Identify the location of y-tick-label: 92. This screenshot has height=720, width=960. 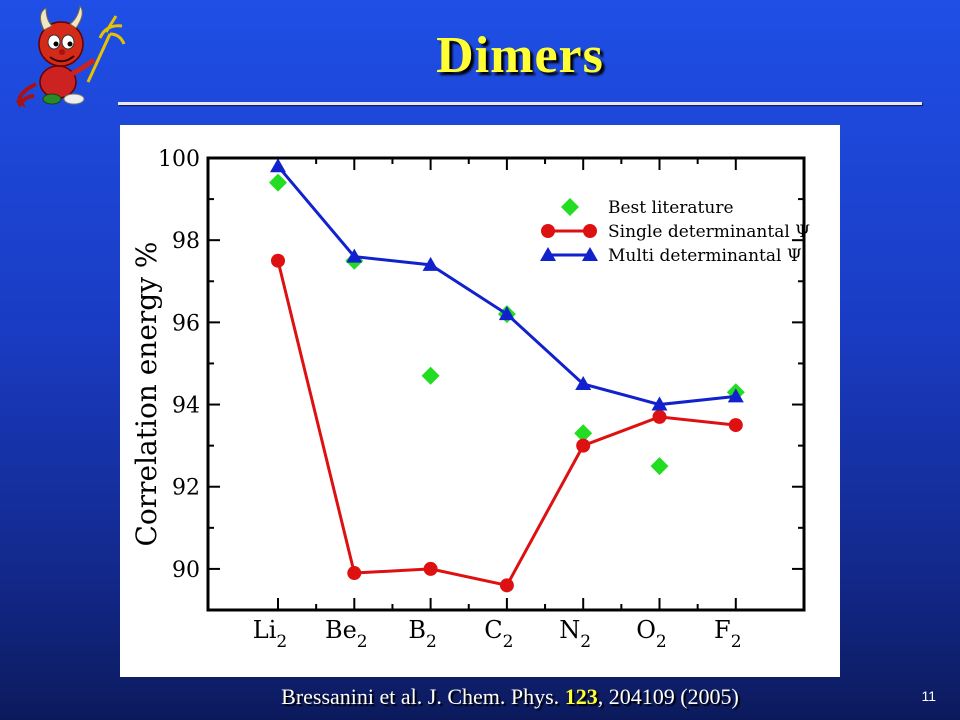
(186, 488).